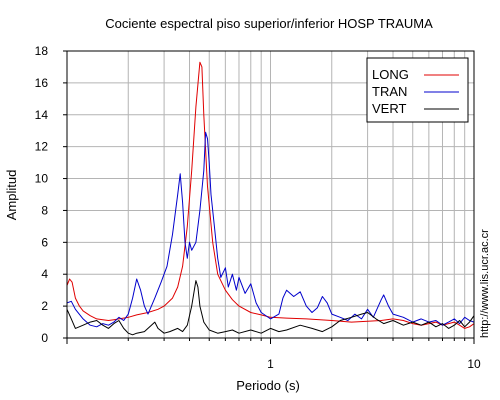  I want to click on legend-label-tran: TRAN, so click(389, 91).